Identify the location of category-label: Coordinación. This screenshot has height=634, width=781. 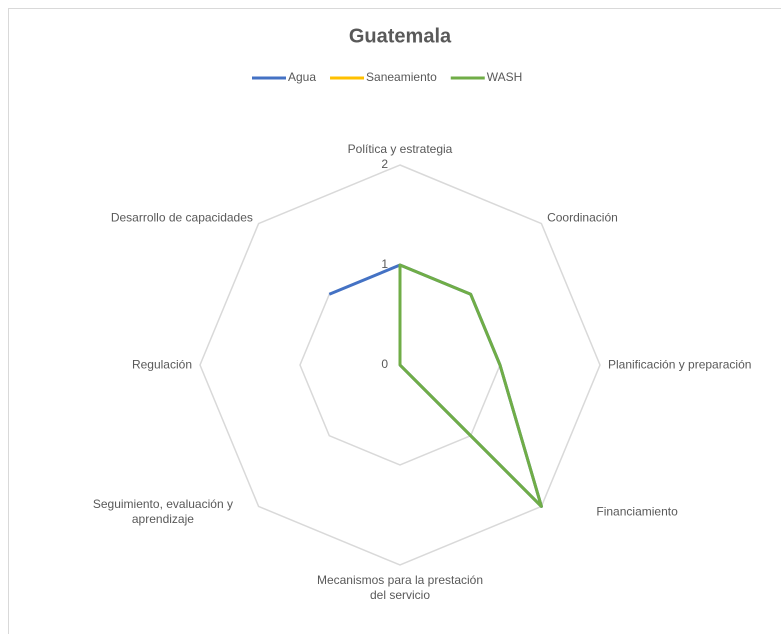
(582, 217).